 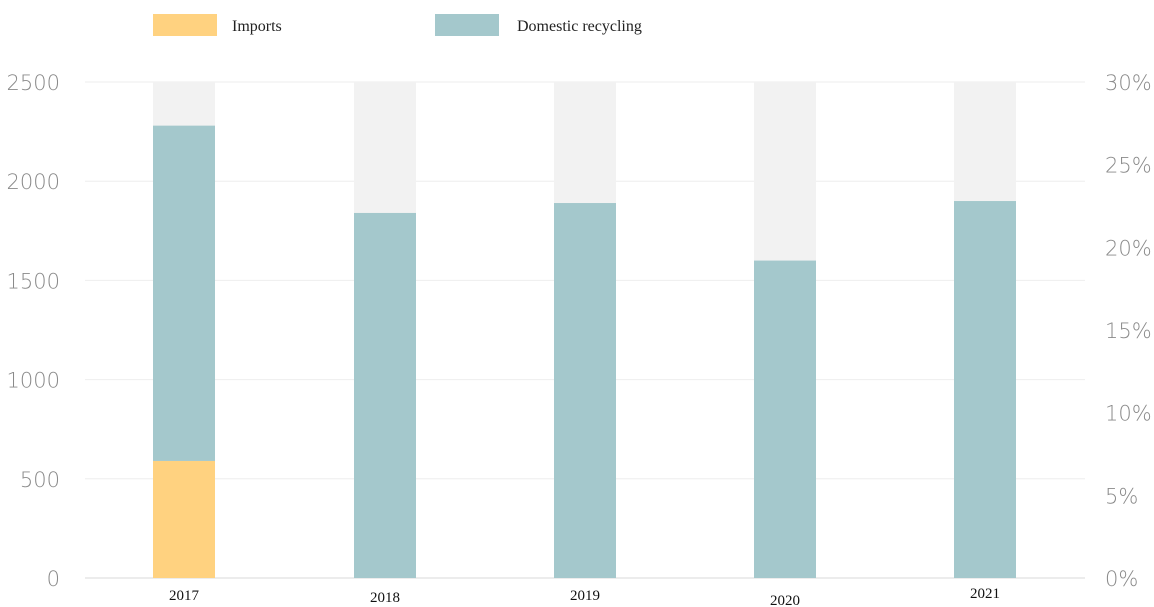 I want to click on right-tick-label: 0%, so click(x=1121, y=579).